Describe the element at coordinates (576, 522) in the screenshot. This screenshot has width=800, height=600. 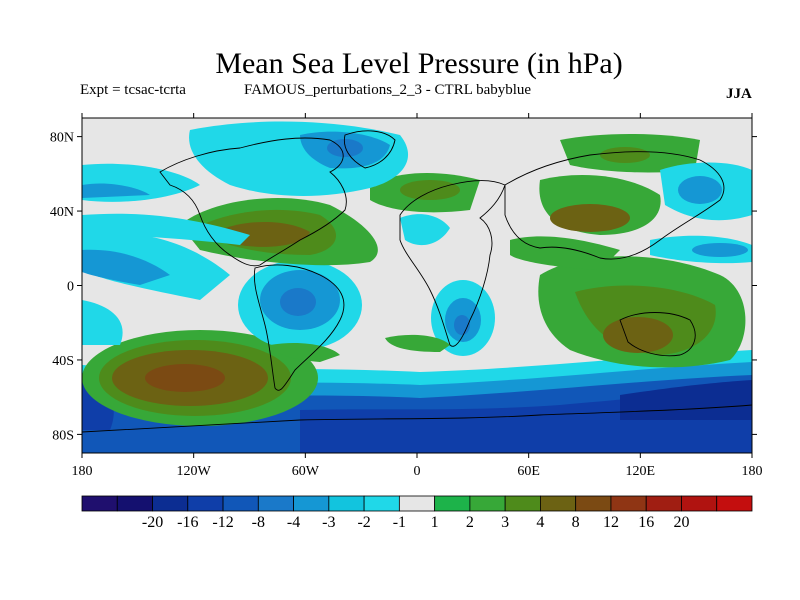
I see `colorbar-label: 8` at that location.